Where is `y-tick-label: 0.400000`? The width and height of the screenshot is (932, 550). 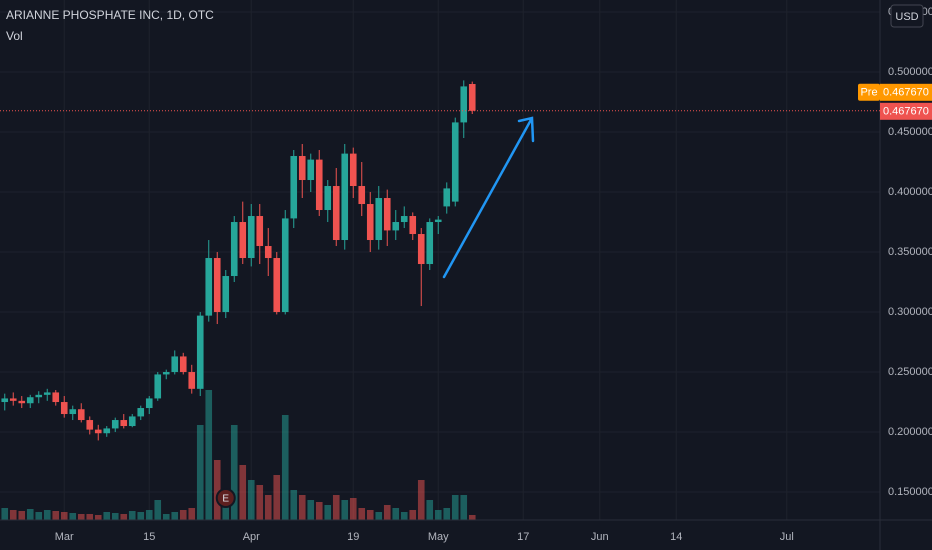 y-tick-label: 0.400000 is located at coordinates (910, 192).